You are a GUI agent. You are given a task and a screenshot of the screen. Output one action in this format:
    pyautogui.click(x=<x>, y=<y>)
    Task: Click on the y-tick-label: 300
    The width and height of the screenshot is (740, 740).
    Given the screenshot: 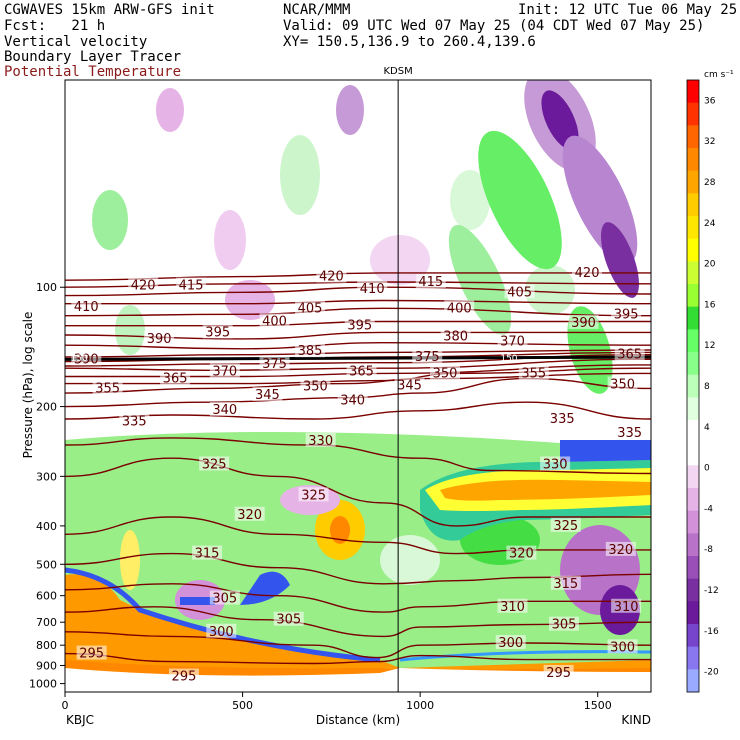 What is the action you would take?
    pyautogui.click(x=46, y=476)
    